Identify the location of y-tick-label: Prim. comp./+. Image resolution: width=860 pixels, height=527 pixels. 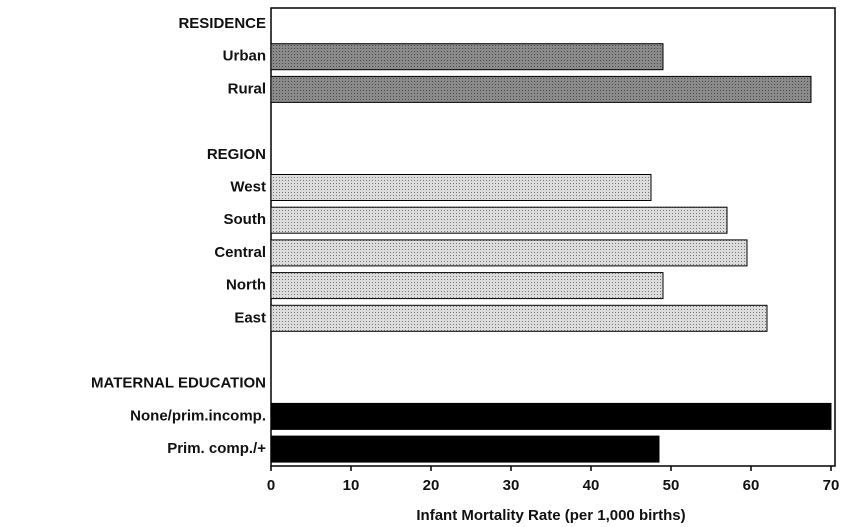
(216, 448).